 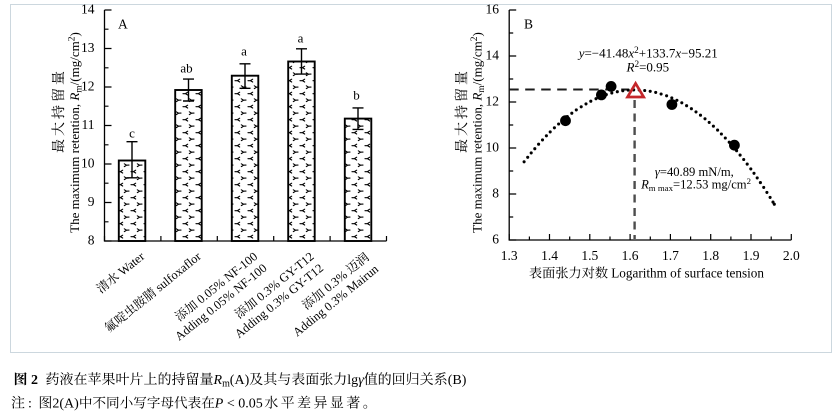 What do you see at coordinates (647, 53) in the screenshot?
I see `svg-text: y=−41.48x2 +133.7x−95.21` at bounding box center [647, 53].